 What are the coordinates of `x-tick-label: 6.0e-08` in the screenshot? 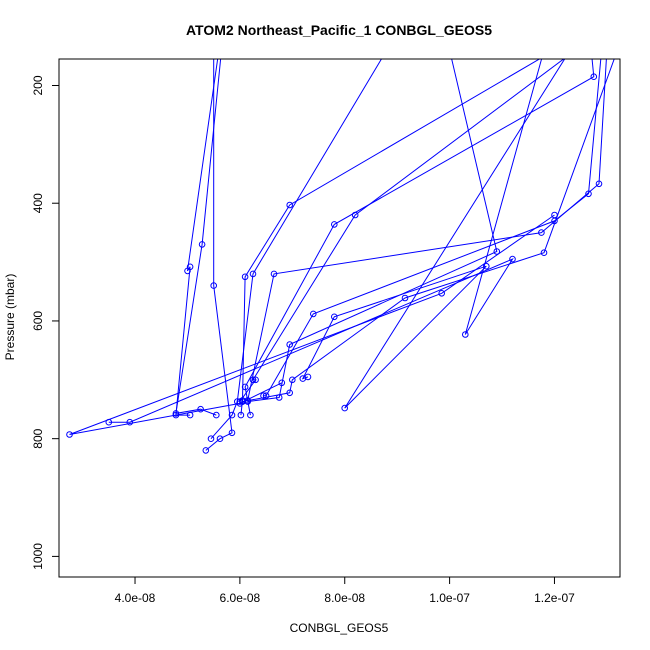 It's located at (240, 598).